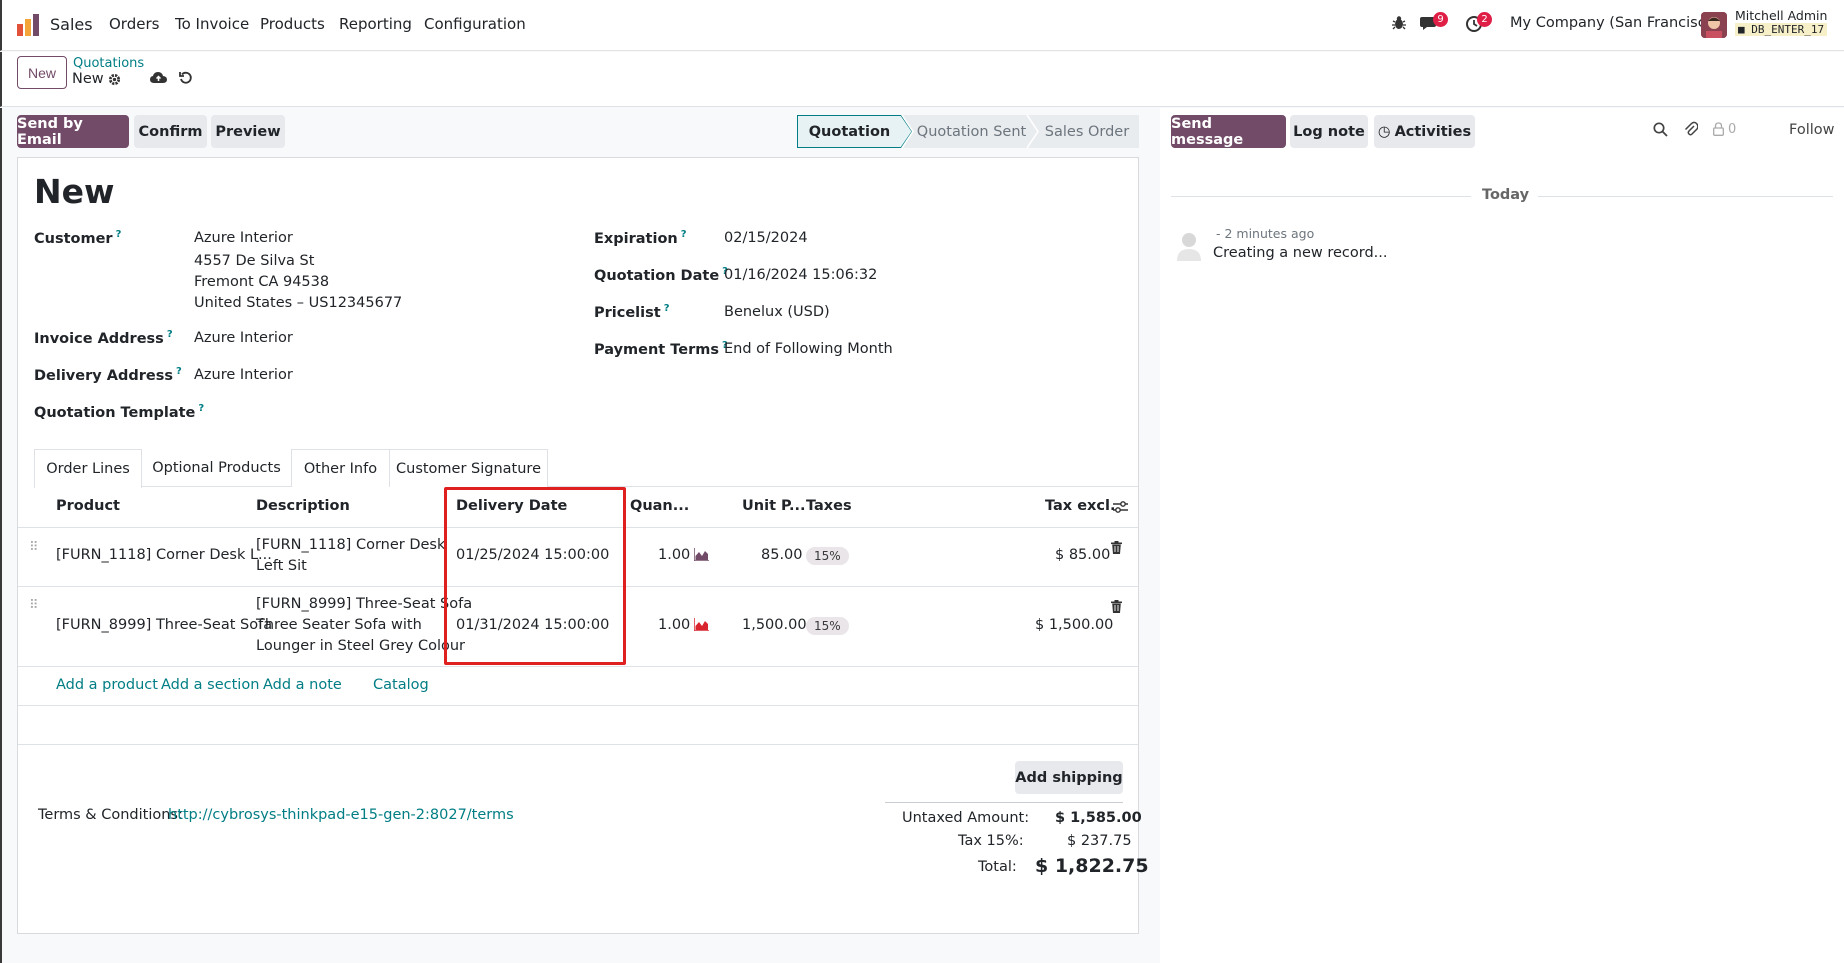 The width and height of the screenshot is (1844, 963). What do you see at coordinates (1440, 19) in the screenshot?
I see `messages-badge: 9` at bounding box center [1440, 19].